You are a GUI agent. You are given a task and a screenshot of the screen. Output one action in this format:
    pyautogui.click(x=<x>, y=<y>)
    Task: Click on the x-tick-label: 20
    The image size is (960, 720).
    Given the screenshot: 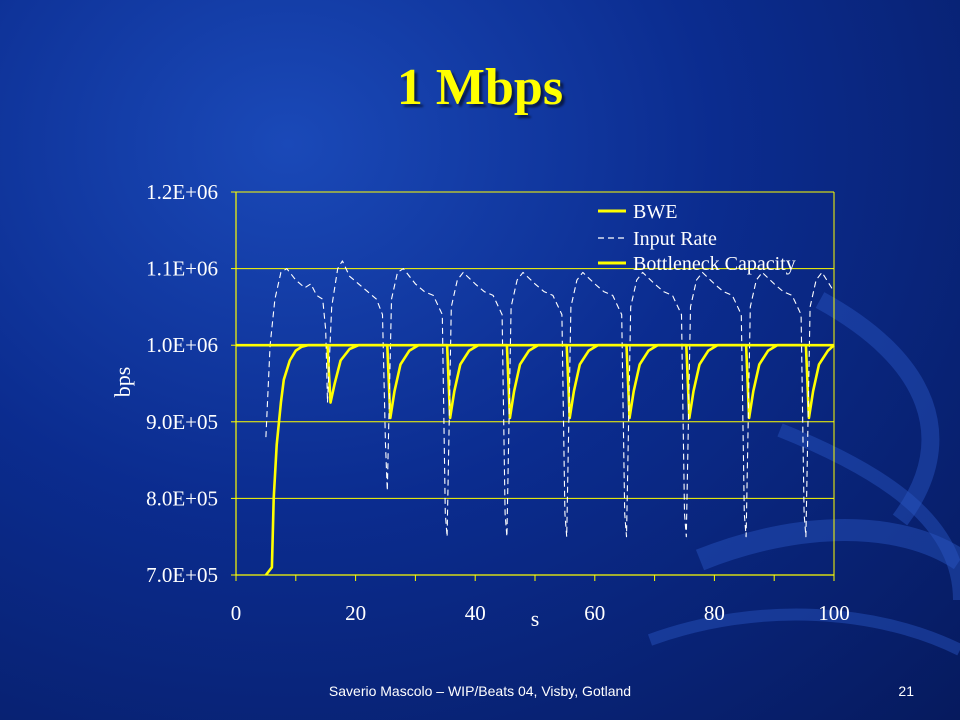 What is the action you would take?
    pyautogui.click(x=355, y=613)
    